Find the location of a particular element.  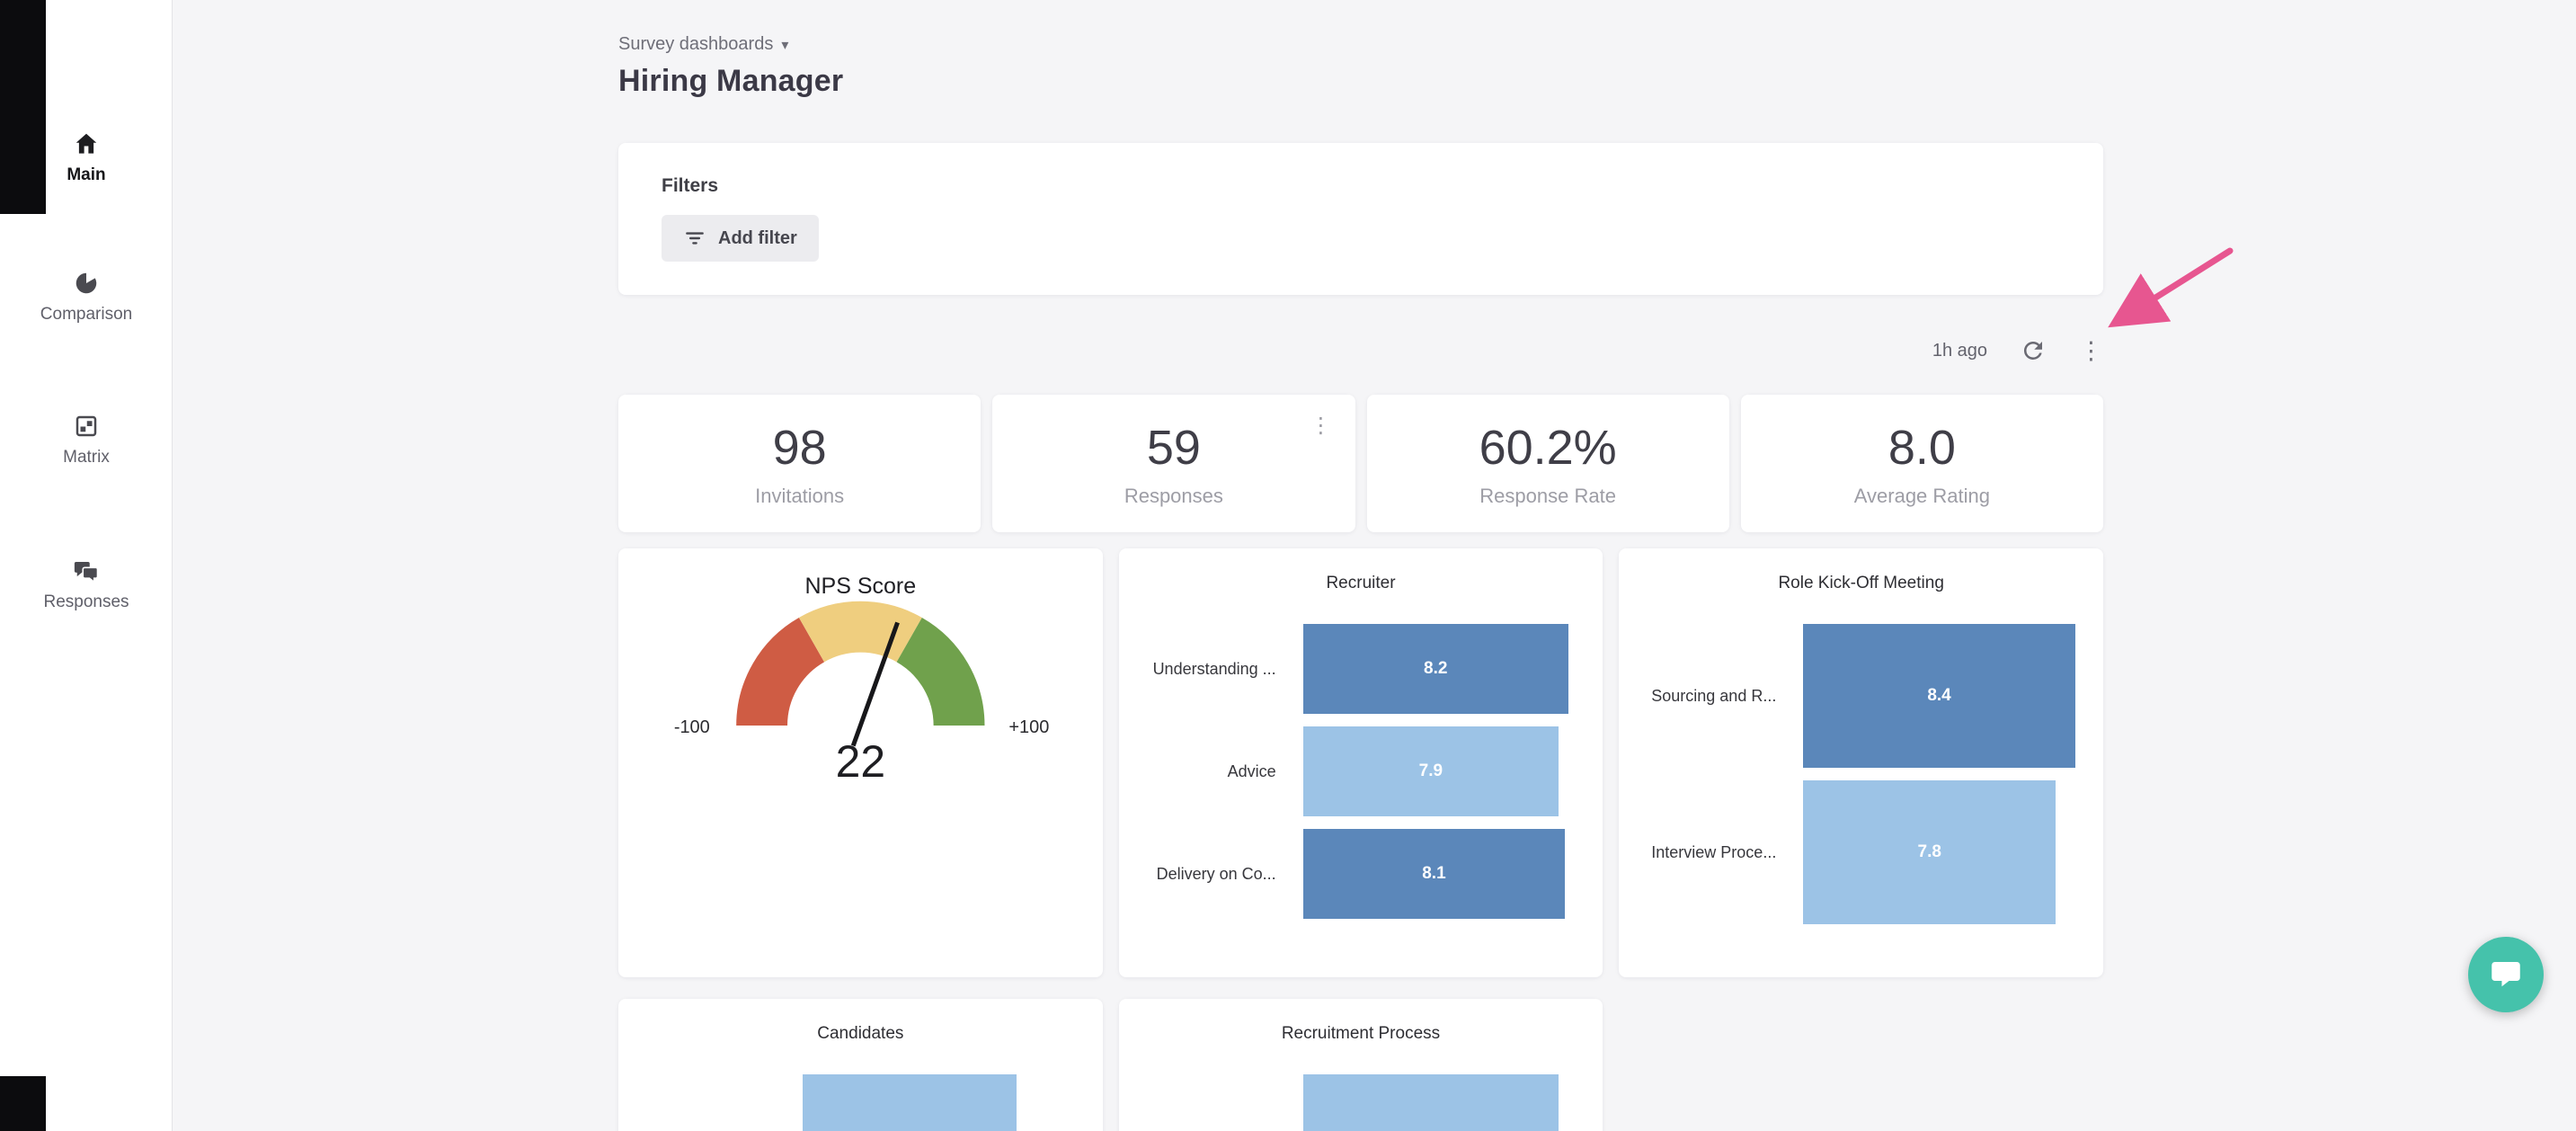

gauge-needle is located at coordinates (875, 684).